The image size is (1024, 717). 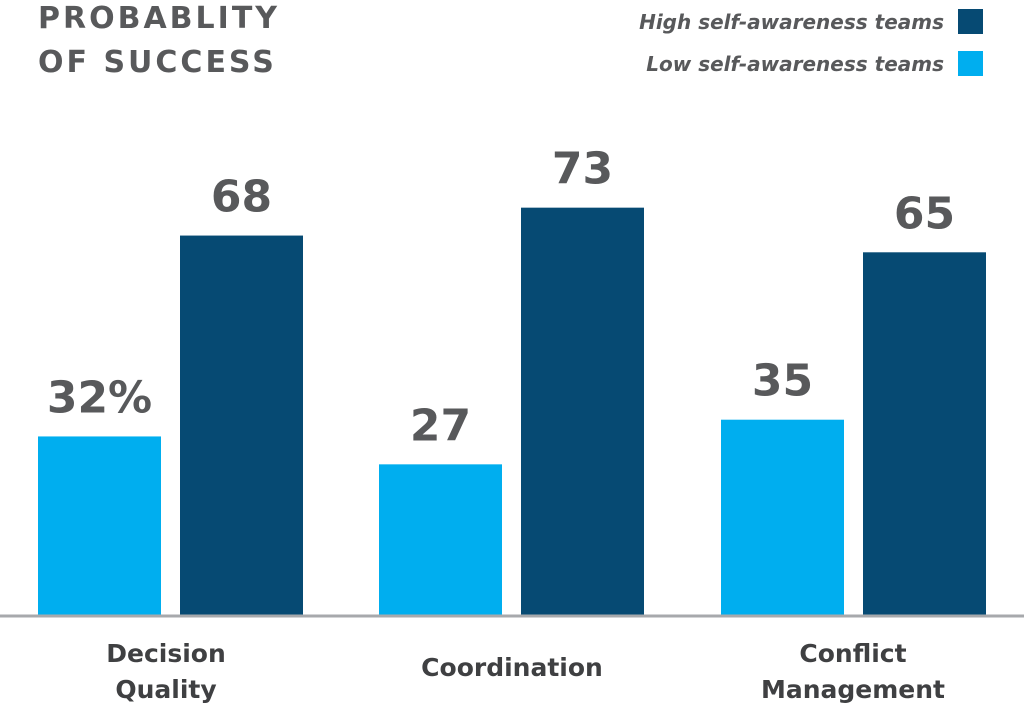 I want to click on legend-label-low-self-awareness-teams: Low self-awareness teams, so click(x=795, y=64).